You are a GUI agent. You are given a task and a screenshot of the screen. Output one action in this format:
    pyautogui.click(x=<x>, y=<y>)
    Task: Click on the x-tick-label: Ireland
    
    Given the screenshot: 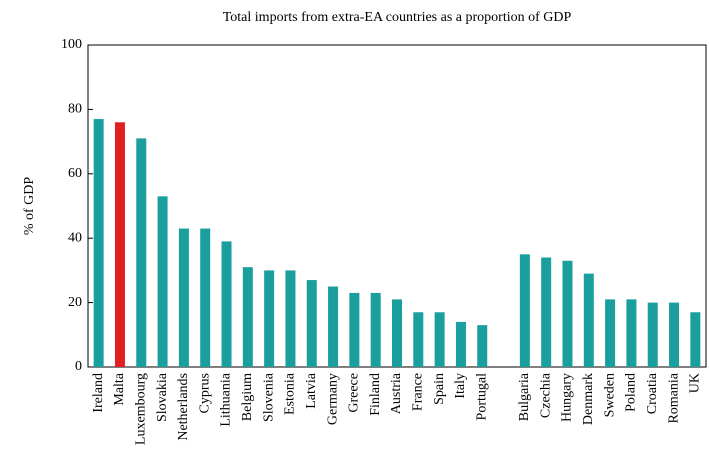 What is the action you would take?
    pyautogui.click(x=98, y=393)
    